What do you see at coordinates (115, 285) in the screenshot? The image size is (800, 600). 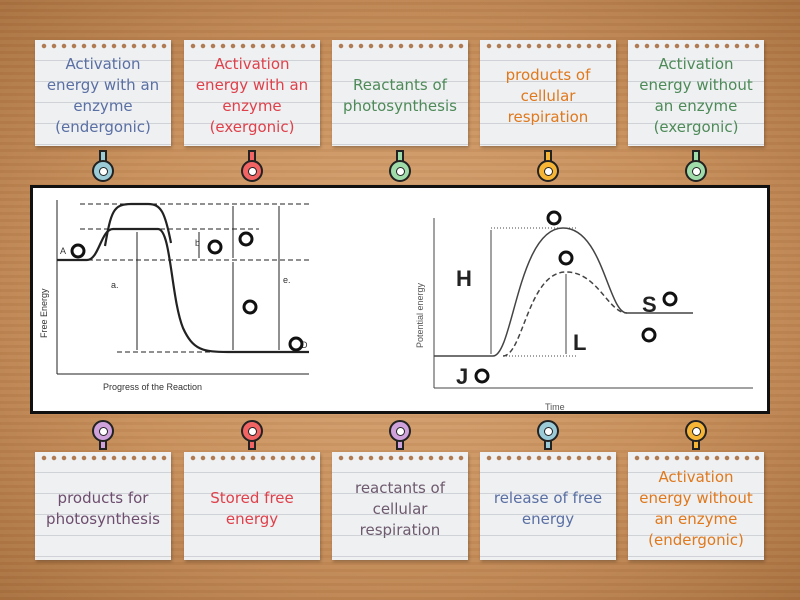 I see `label-a: a.` at bounding box center [115, 285].